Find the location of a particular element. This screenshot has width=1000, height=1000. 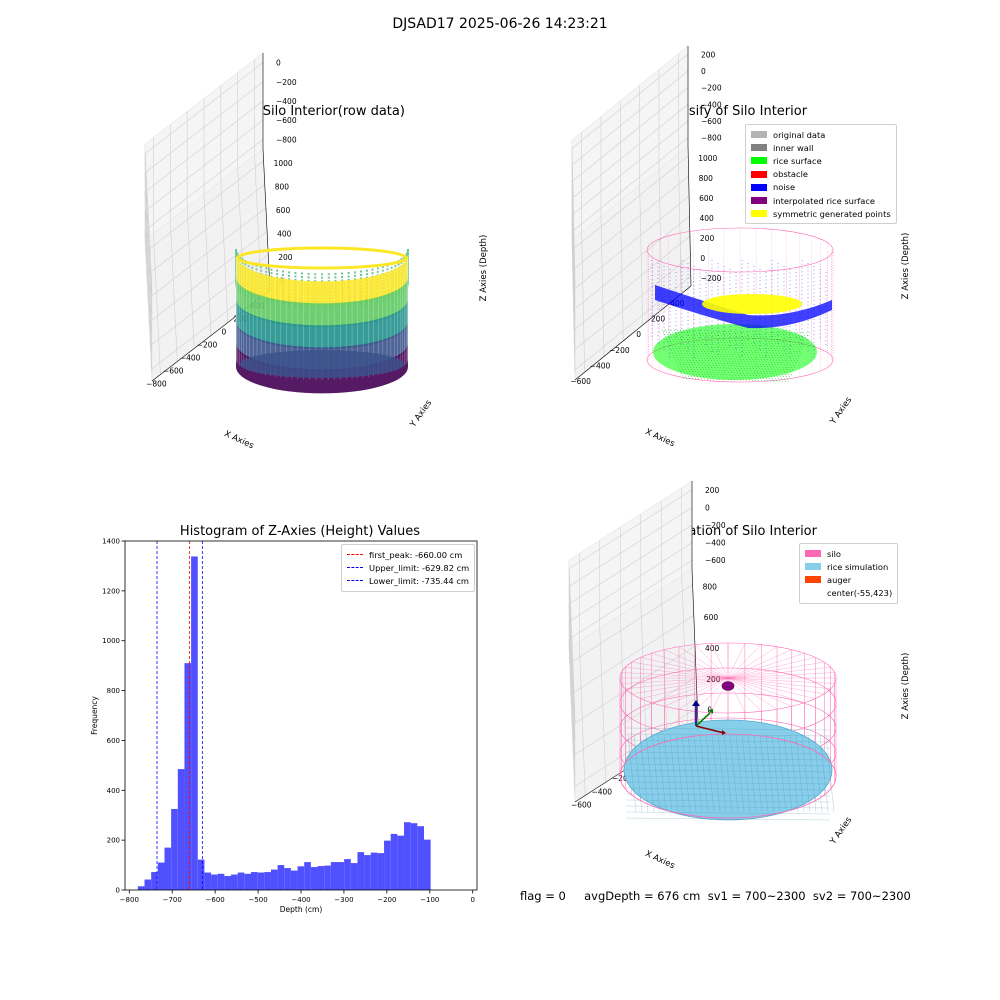

axis-arrow-x is located at coordinates (710, 729).